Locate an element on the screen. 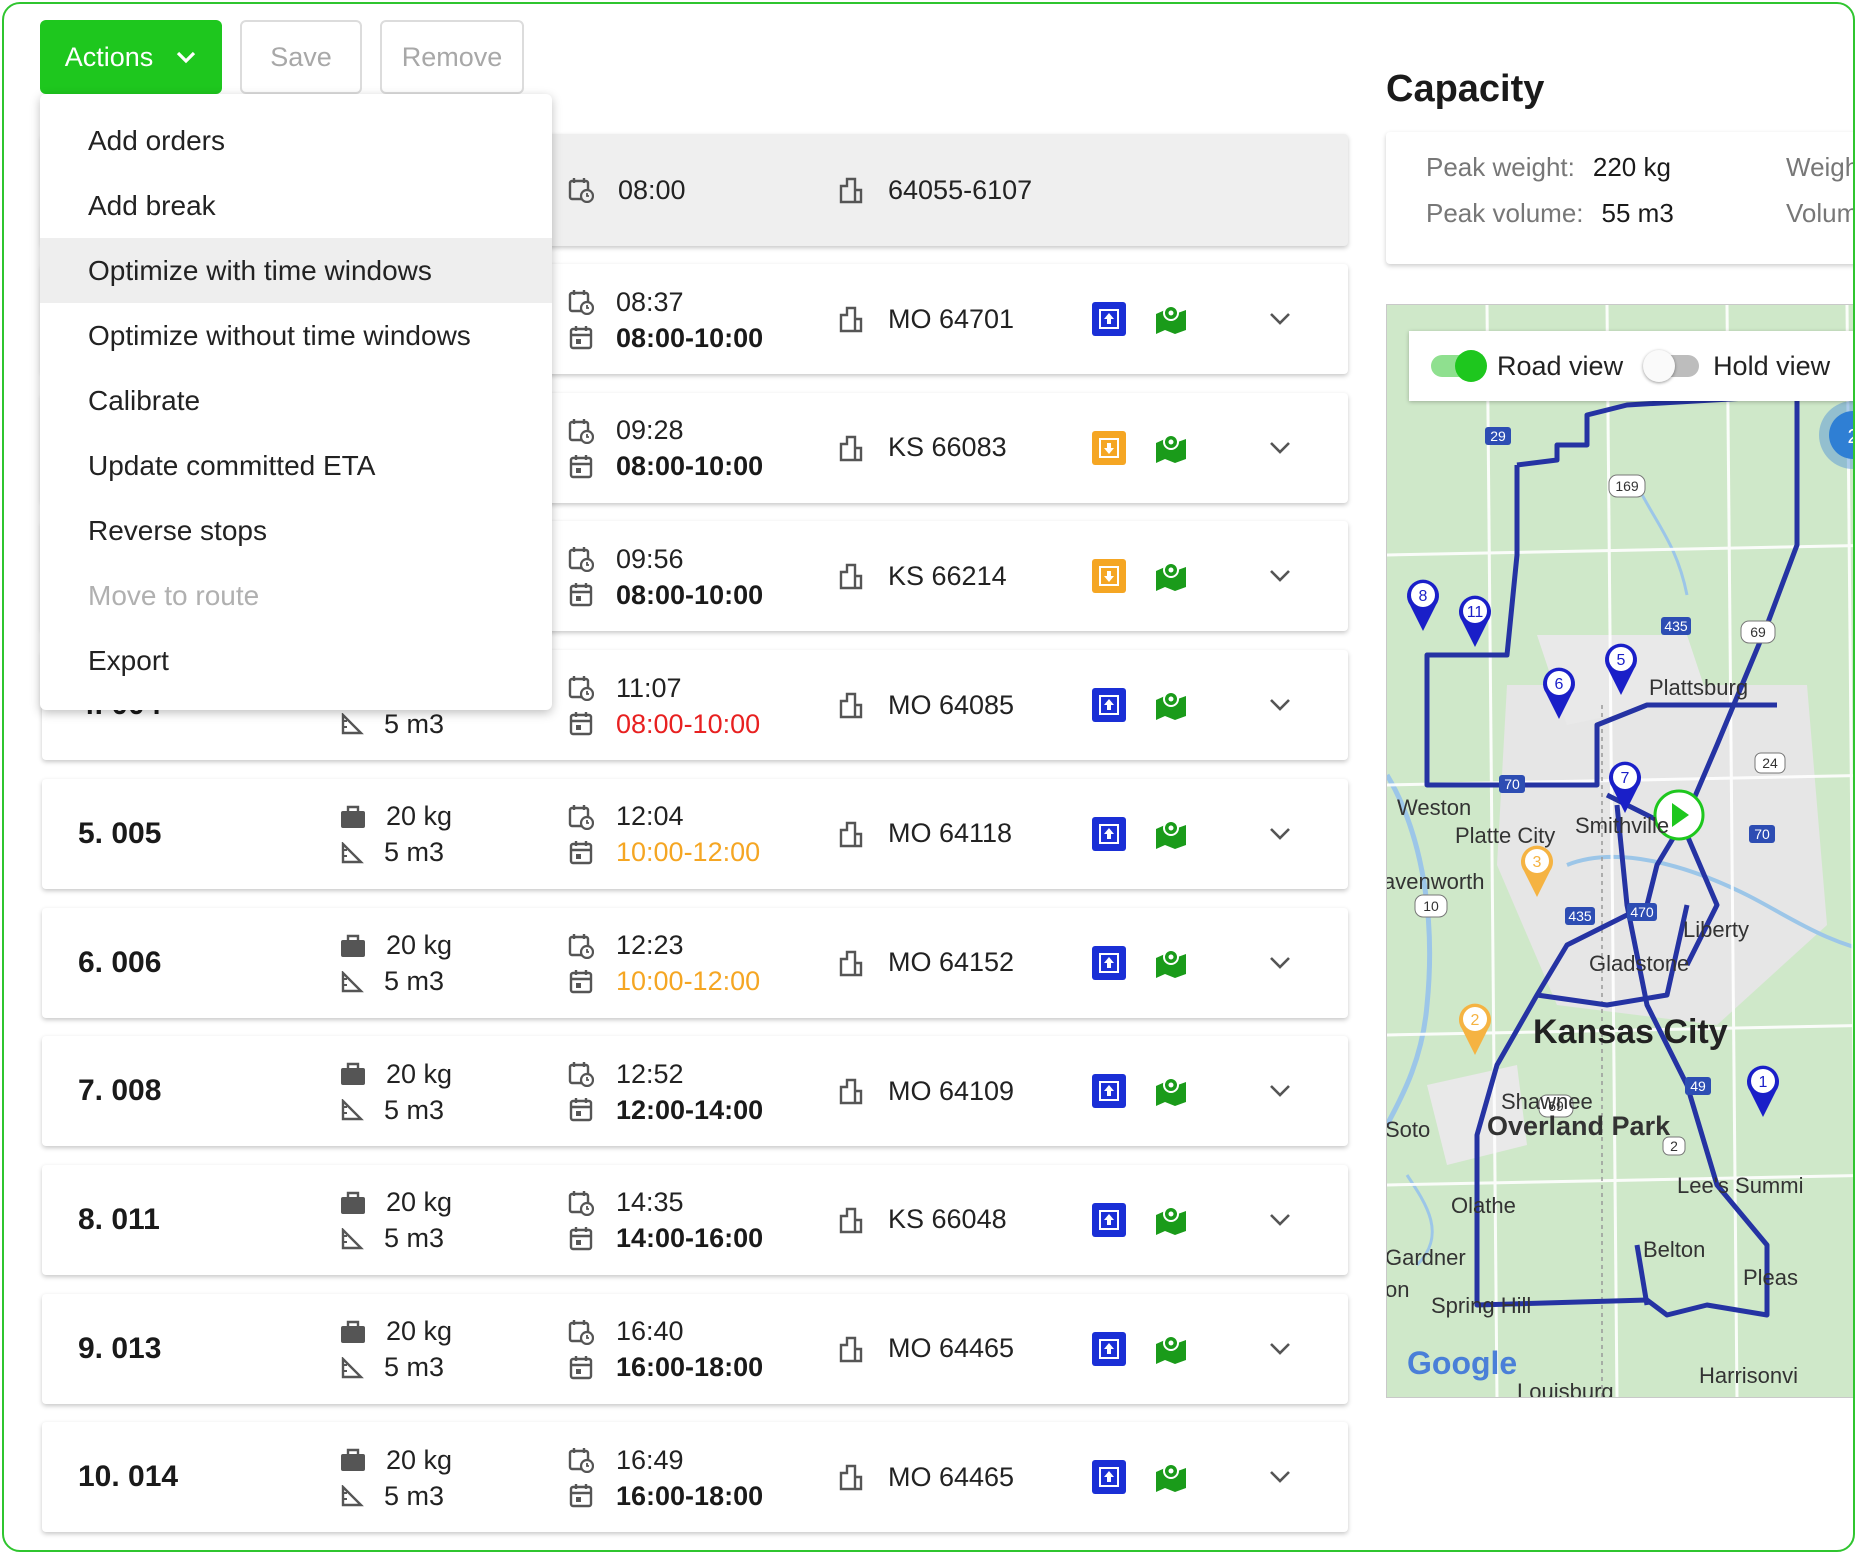  stop-marker-5: 5 is located at coordinates (1621, 669).